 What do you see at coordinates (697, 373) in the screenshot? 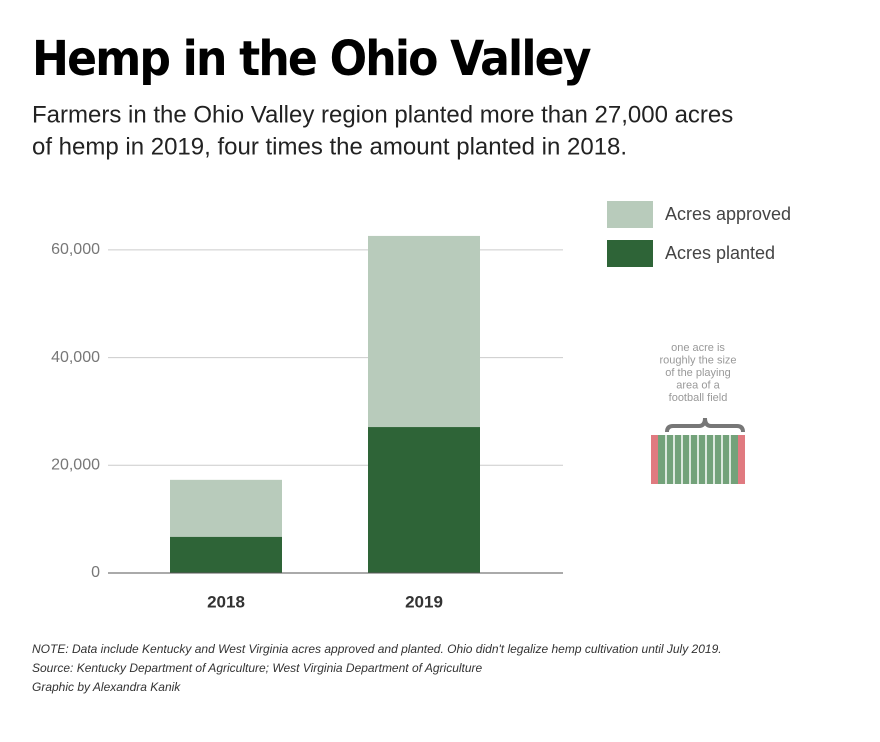
I see `annotation: of the playing` at bounding box center [697, 373].